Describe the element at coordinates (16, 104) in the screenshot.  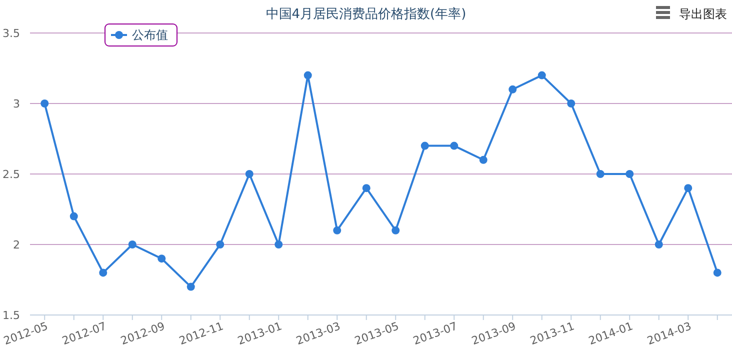
I see `y-tick-label: 3` at that location.